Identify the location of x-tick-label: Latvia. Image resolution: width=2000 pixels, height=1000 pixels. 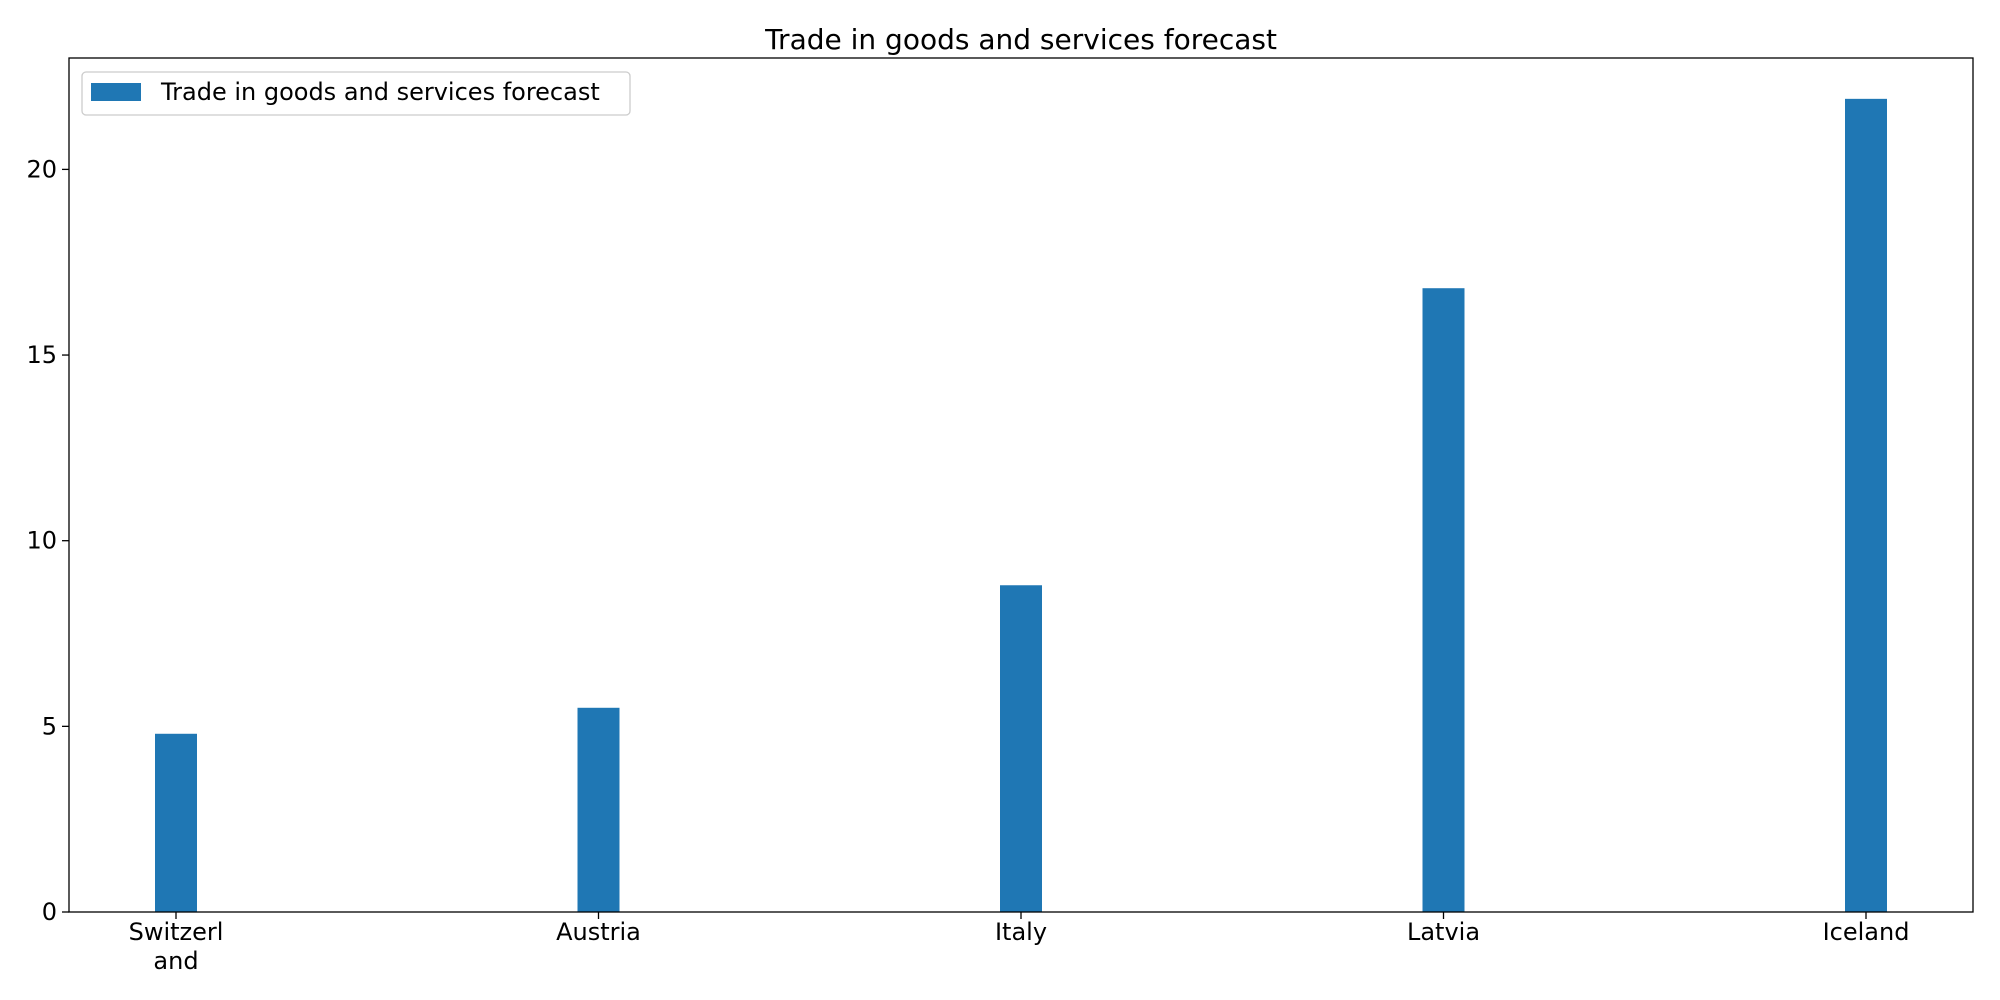
(1443, 932).